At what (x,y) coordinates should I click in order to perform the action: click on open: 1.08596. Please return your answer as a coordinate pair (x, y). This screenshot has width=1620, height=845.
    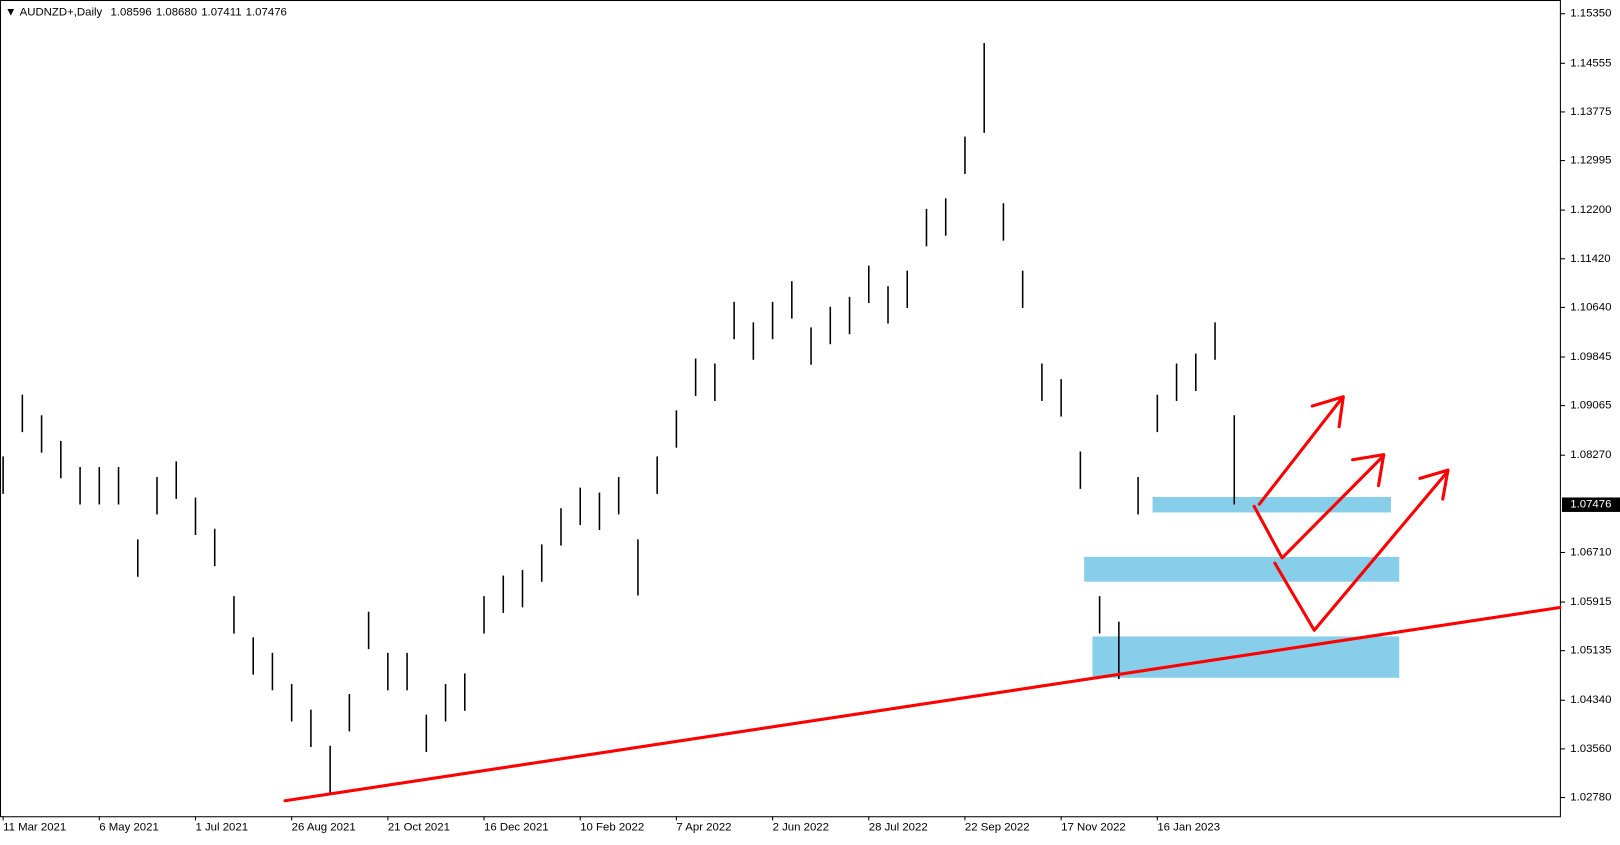
    Looking at the image, I should click on (131, 12).